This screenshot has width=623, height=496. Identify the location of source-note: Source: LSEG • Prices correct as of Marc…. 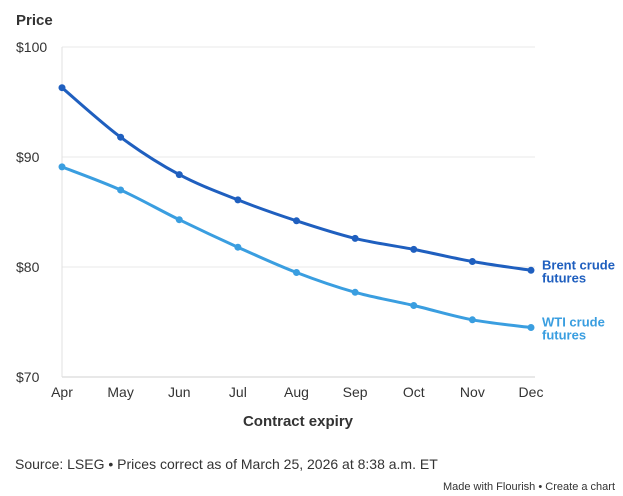
(226, 464).